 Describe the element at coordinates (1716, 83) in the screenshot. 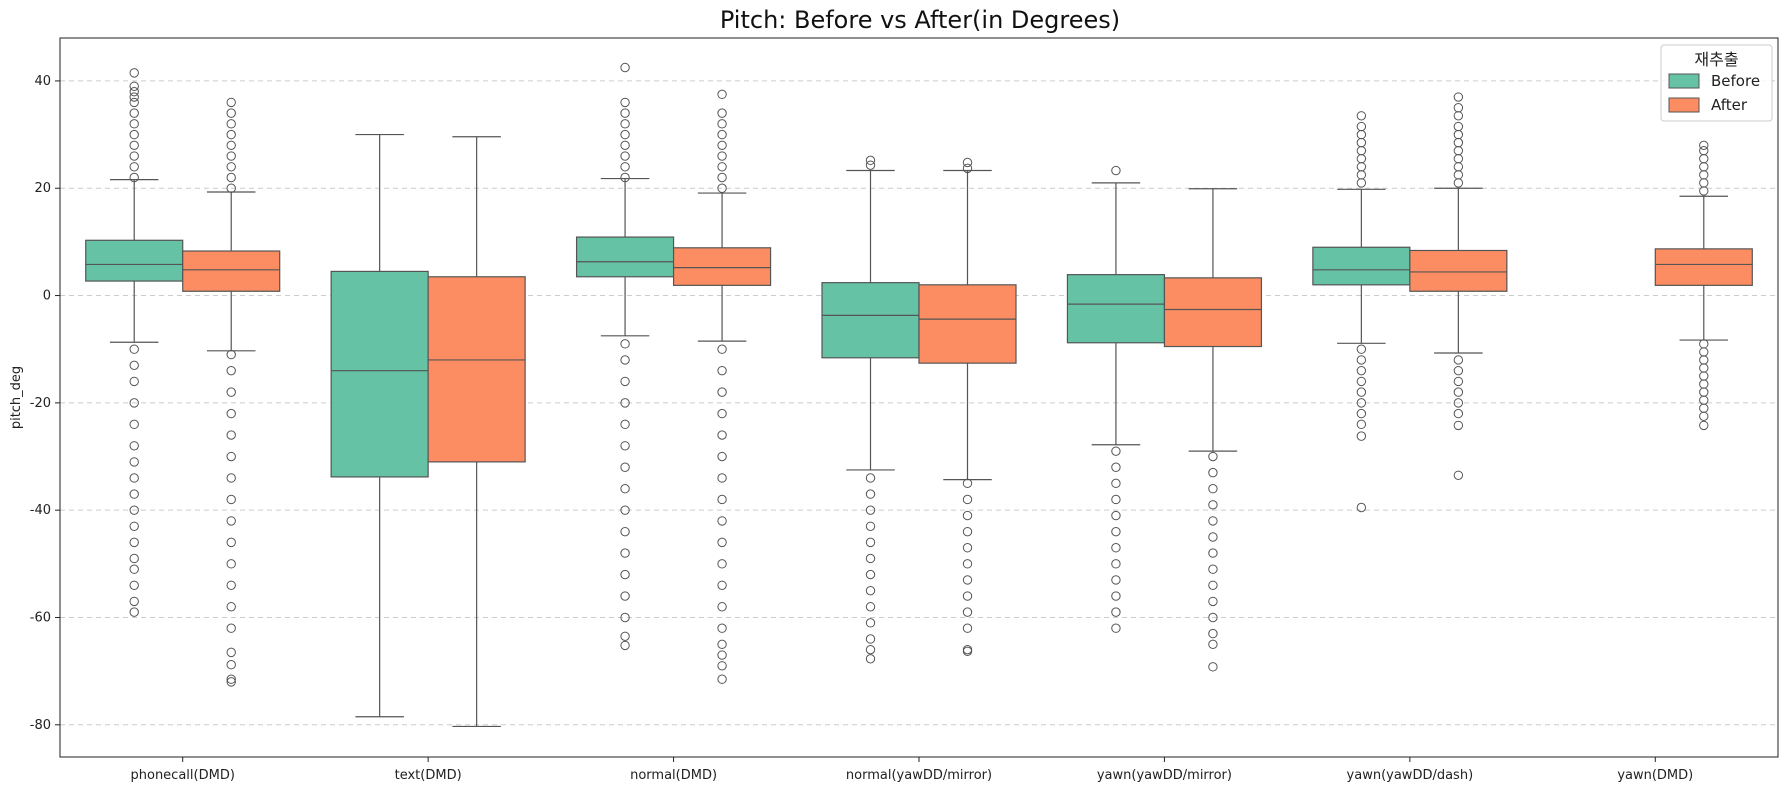

I see `legend: 재추출 Before After` at that location.